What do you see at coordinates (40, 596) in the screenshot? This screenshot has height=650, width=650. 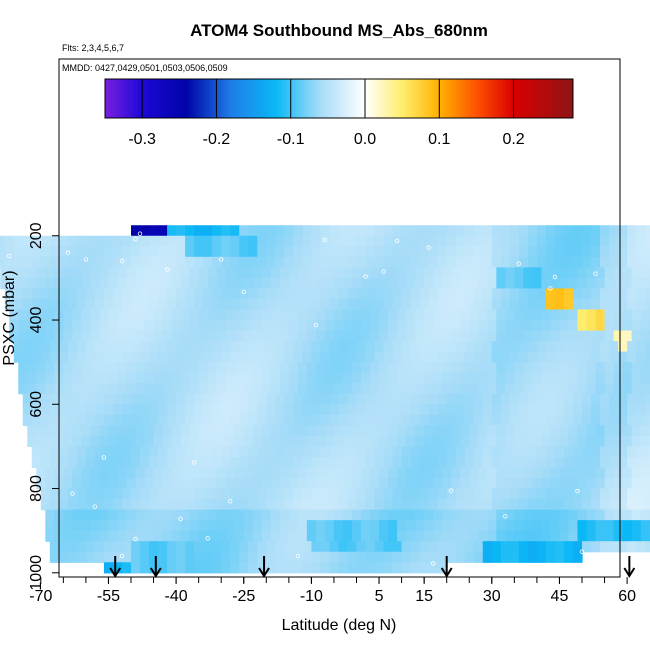 I see `x-tick-label: -70` at bounding box center [40, 596].